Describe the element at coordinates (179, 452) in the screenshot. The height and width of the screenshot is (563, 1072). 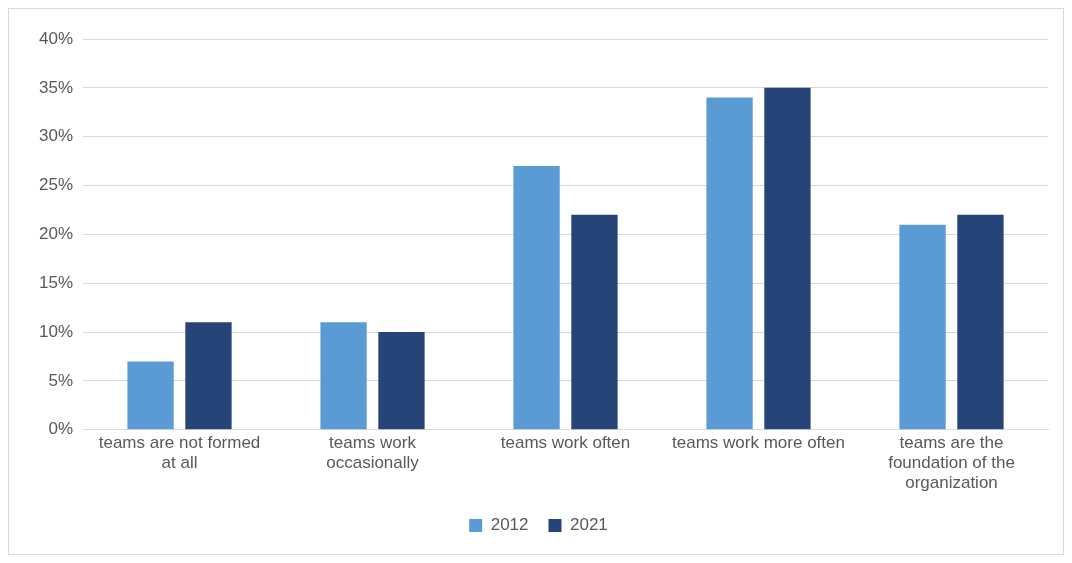
I see `x-tick-label: teams are not formed at all` at that location.